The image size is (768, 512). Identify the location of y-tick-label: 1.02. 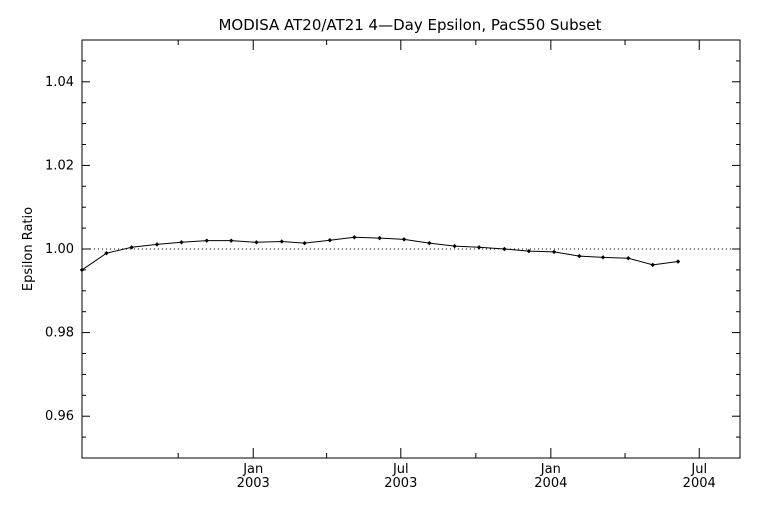
(59, 165).